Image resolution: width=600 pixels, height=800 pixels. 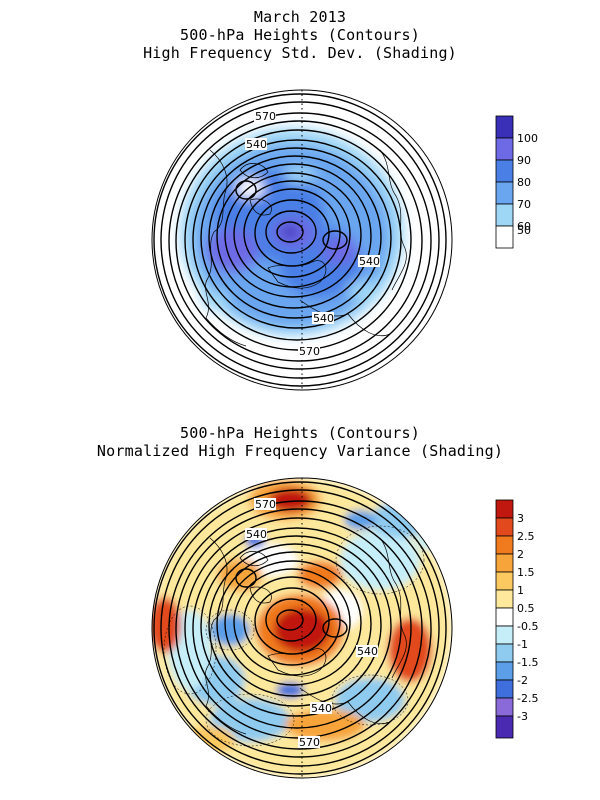 What do you see at coordinates (300, 35) in the screenshot?
I see `top-title-line-2: 500-hPa Heights (Contours)` at bounding box center [300, 35].